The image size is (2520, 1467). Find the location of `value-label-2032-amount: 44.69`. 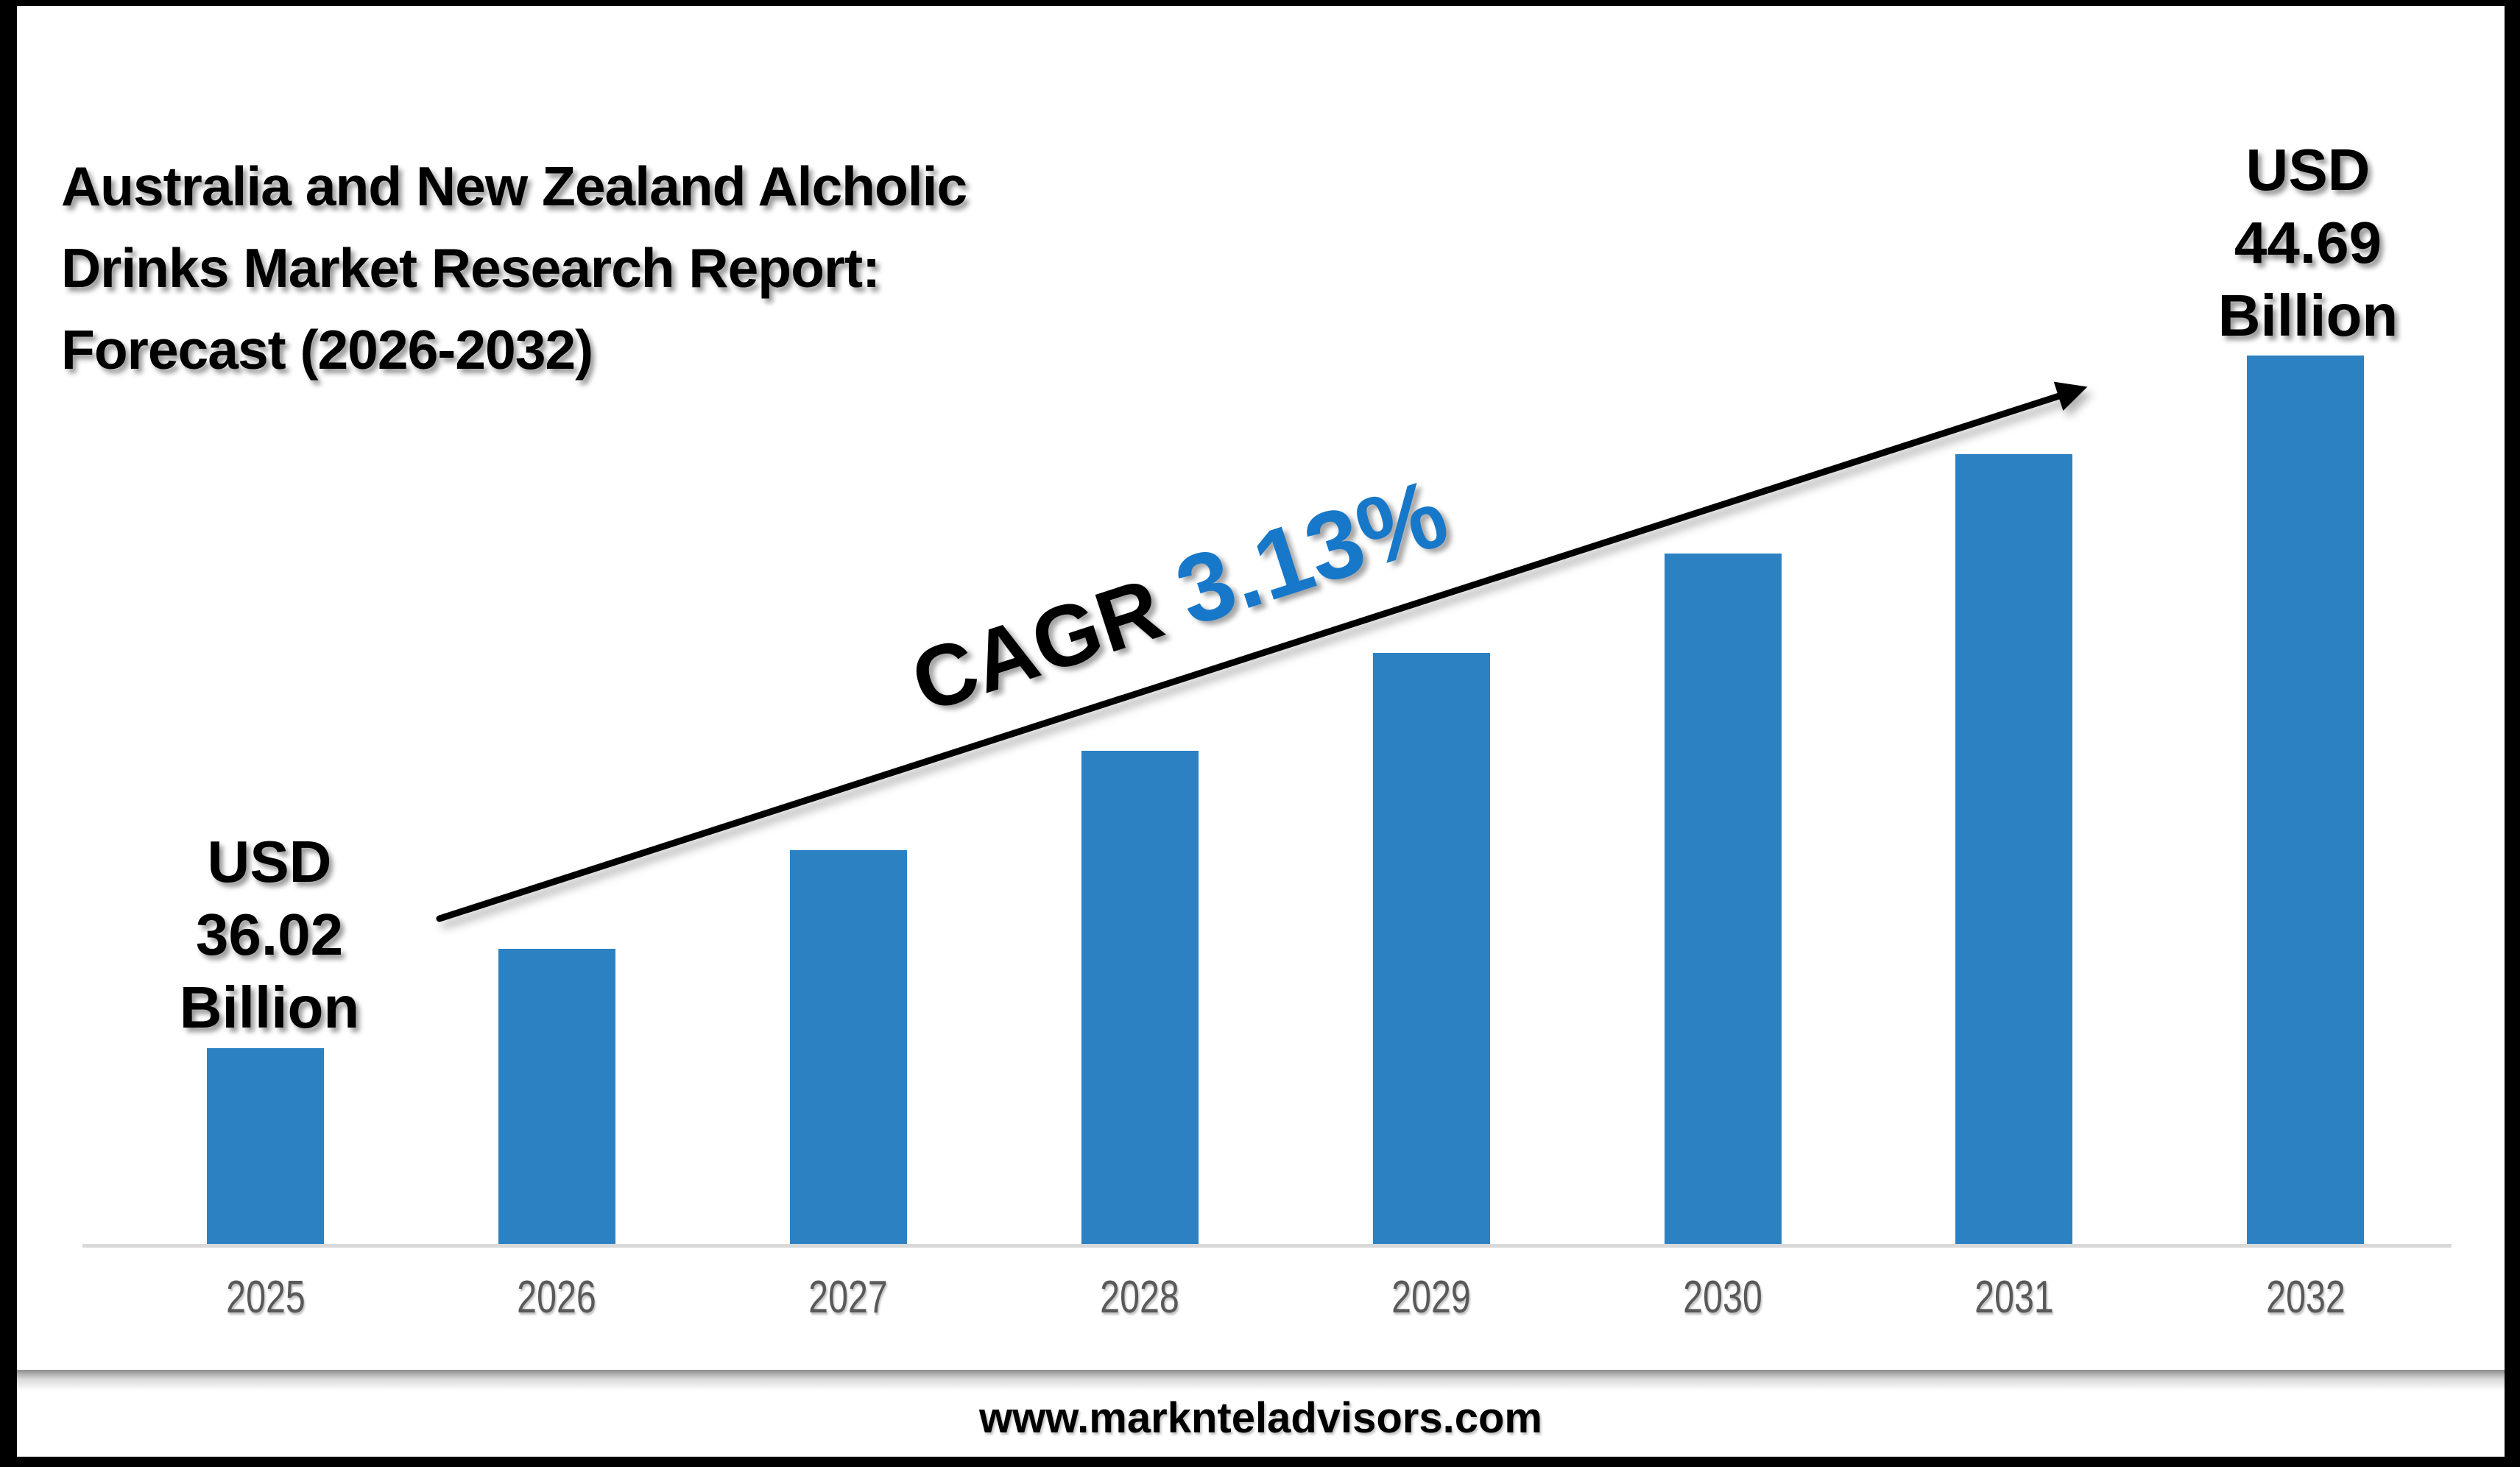

value-label-2032-amount: 44.69 is located at coordinates (2308, 243).